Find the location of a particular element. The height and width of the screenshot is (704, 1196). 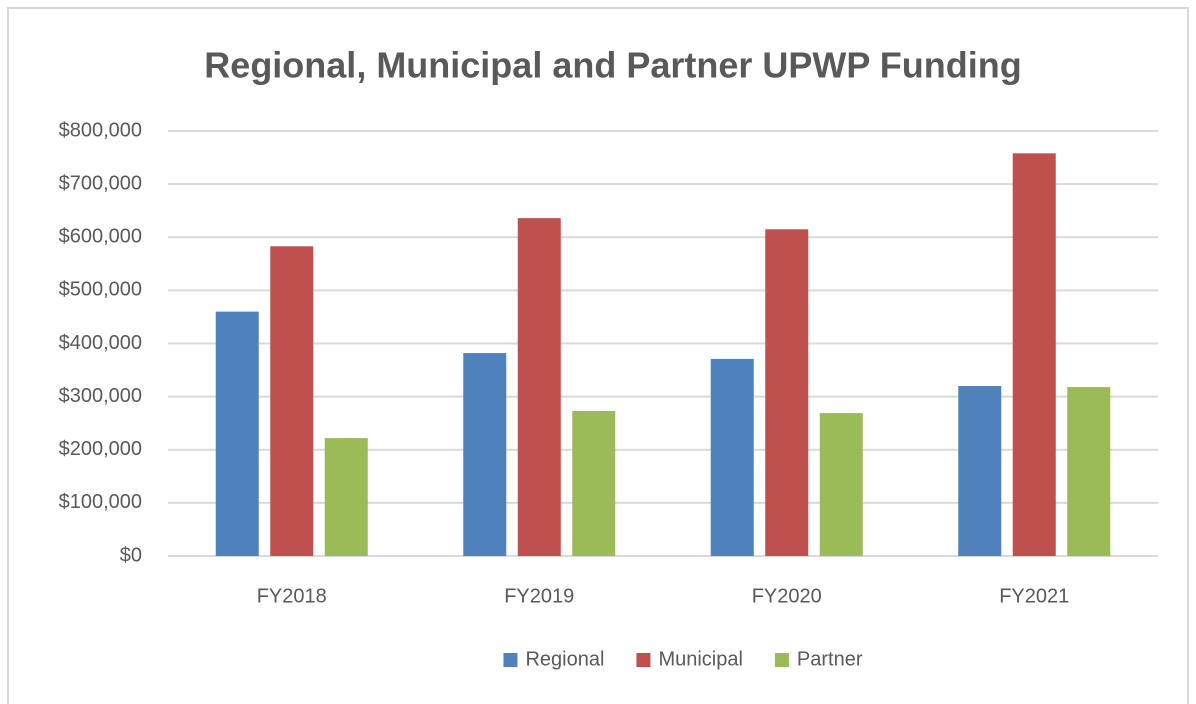

legend-label: Partner is located at coordinates (830, 659).